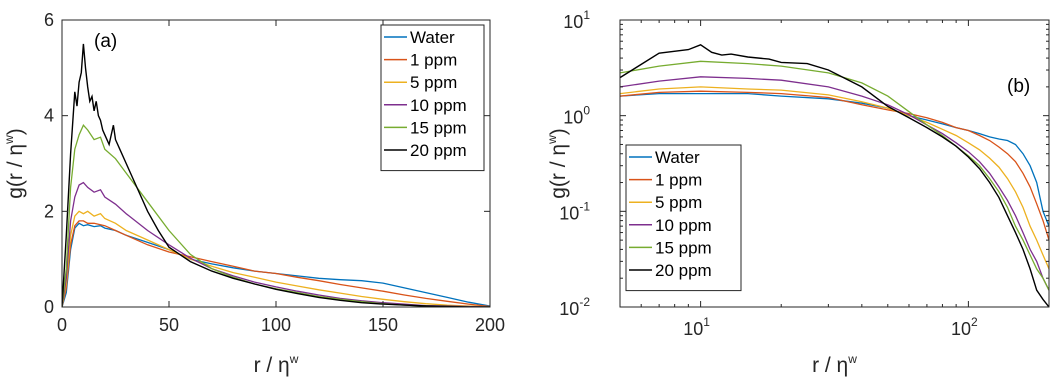 This screenshot has width=1051, height=379. Describe the element at coordinates (574, 307) in the screenshot. I see `y-tick-label: 10⁻²` at that location.